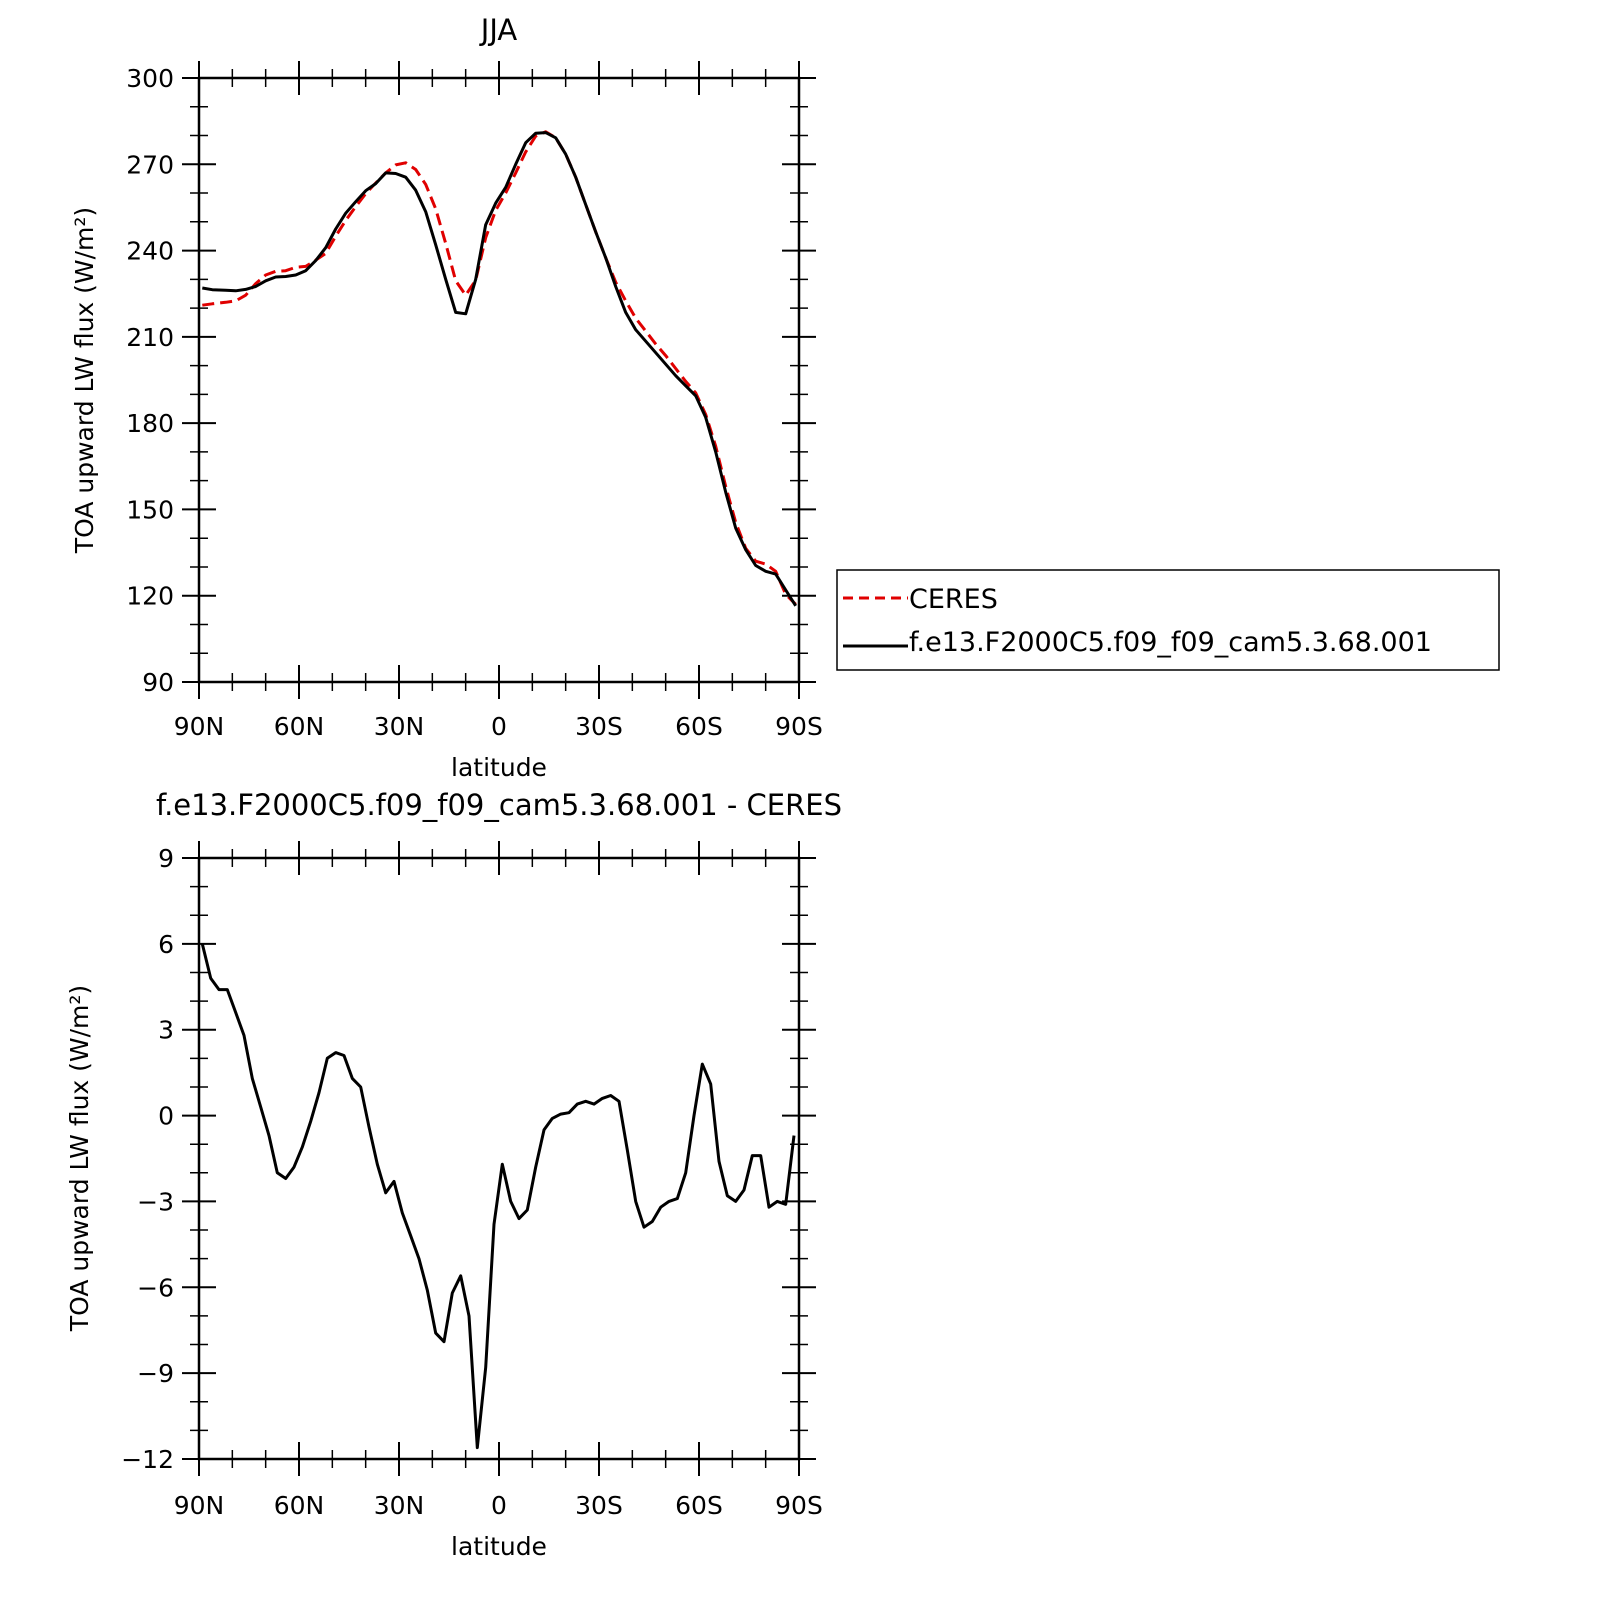 This screenshot has width=1605, height=1608. What do you see at coordinates (150, 509) in the screenshot?
I see `top-ytick-label: 150` at bounding box center [150, 509].